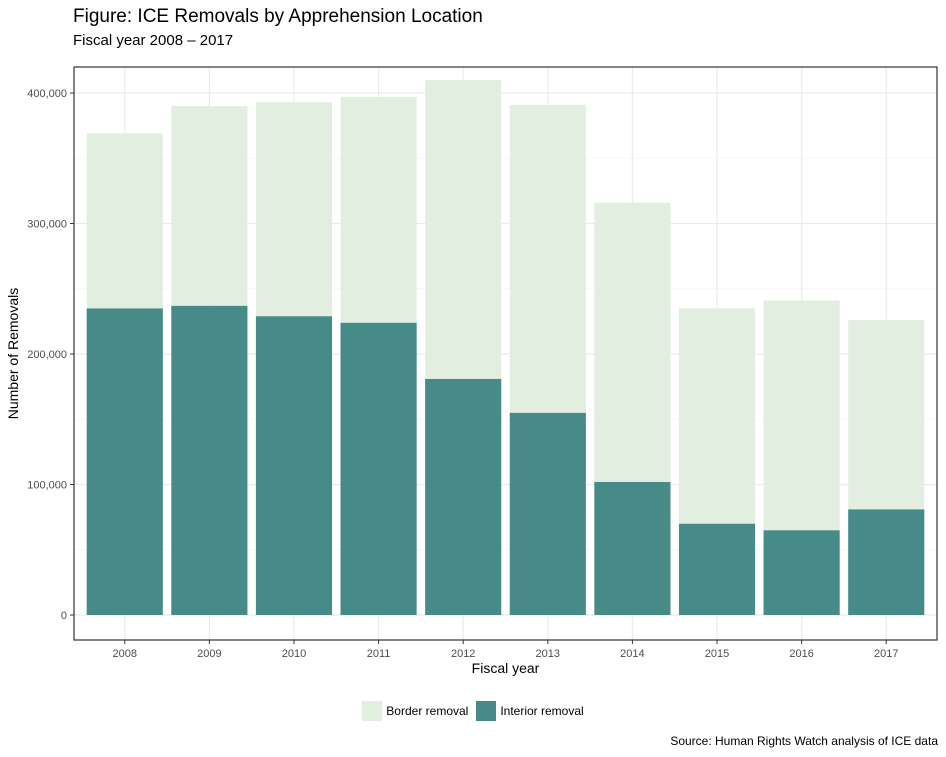  What do you see at coordinates (427, 711) in the screenshot?
I see `legend-label: Border removal` at bounding box center [427, 711].